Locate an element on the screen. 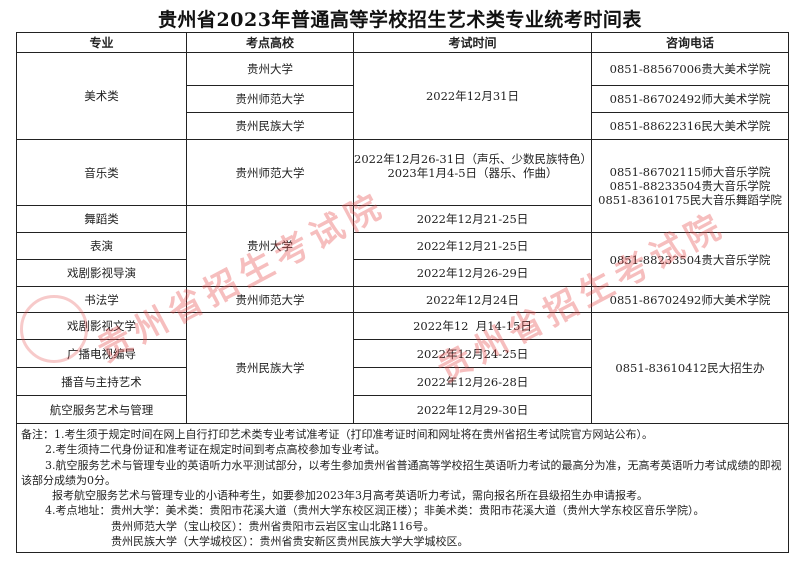 The image size is (800, 566). note-line: 2.考生须持二代身份证和准考证在规定时间到考点高校参加专业考试。 is located at coordinates (215, 450).